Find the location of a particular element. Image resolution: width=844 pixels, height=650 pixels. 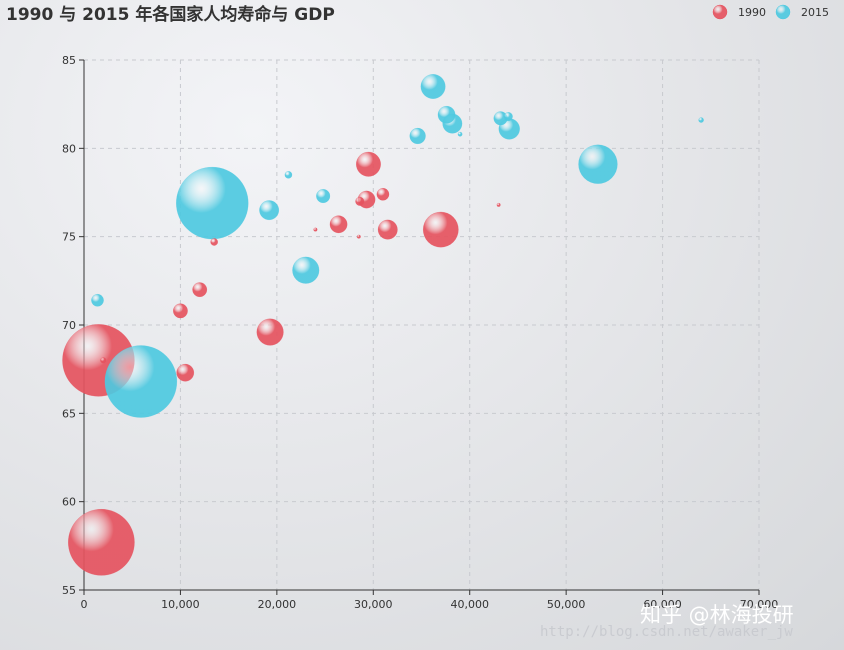

x-tick-label: 30,000 is located at coordinates (373, 604).